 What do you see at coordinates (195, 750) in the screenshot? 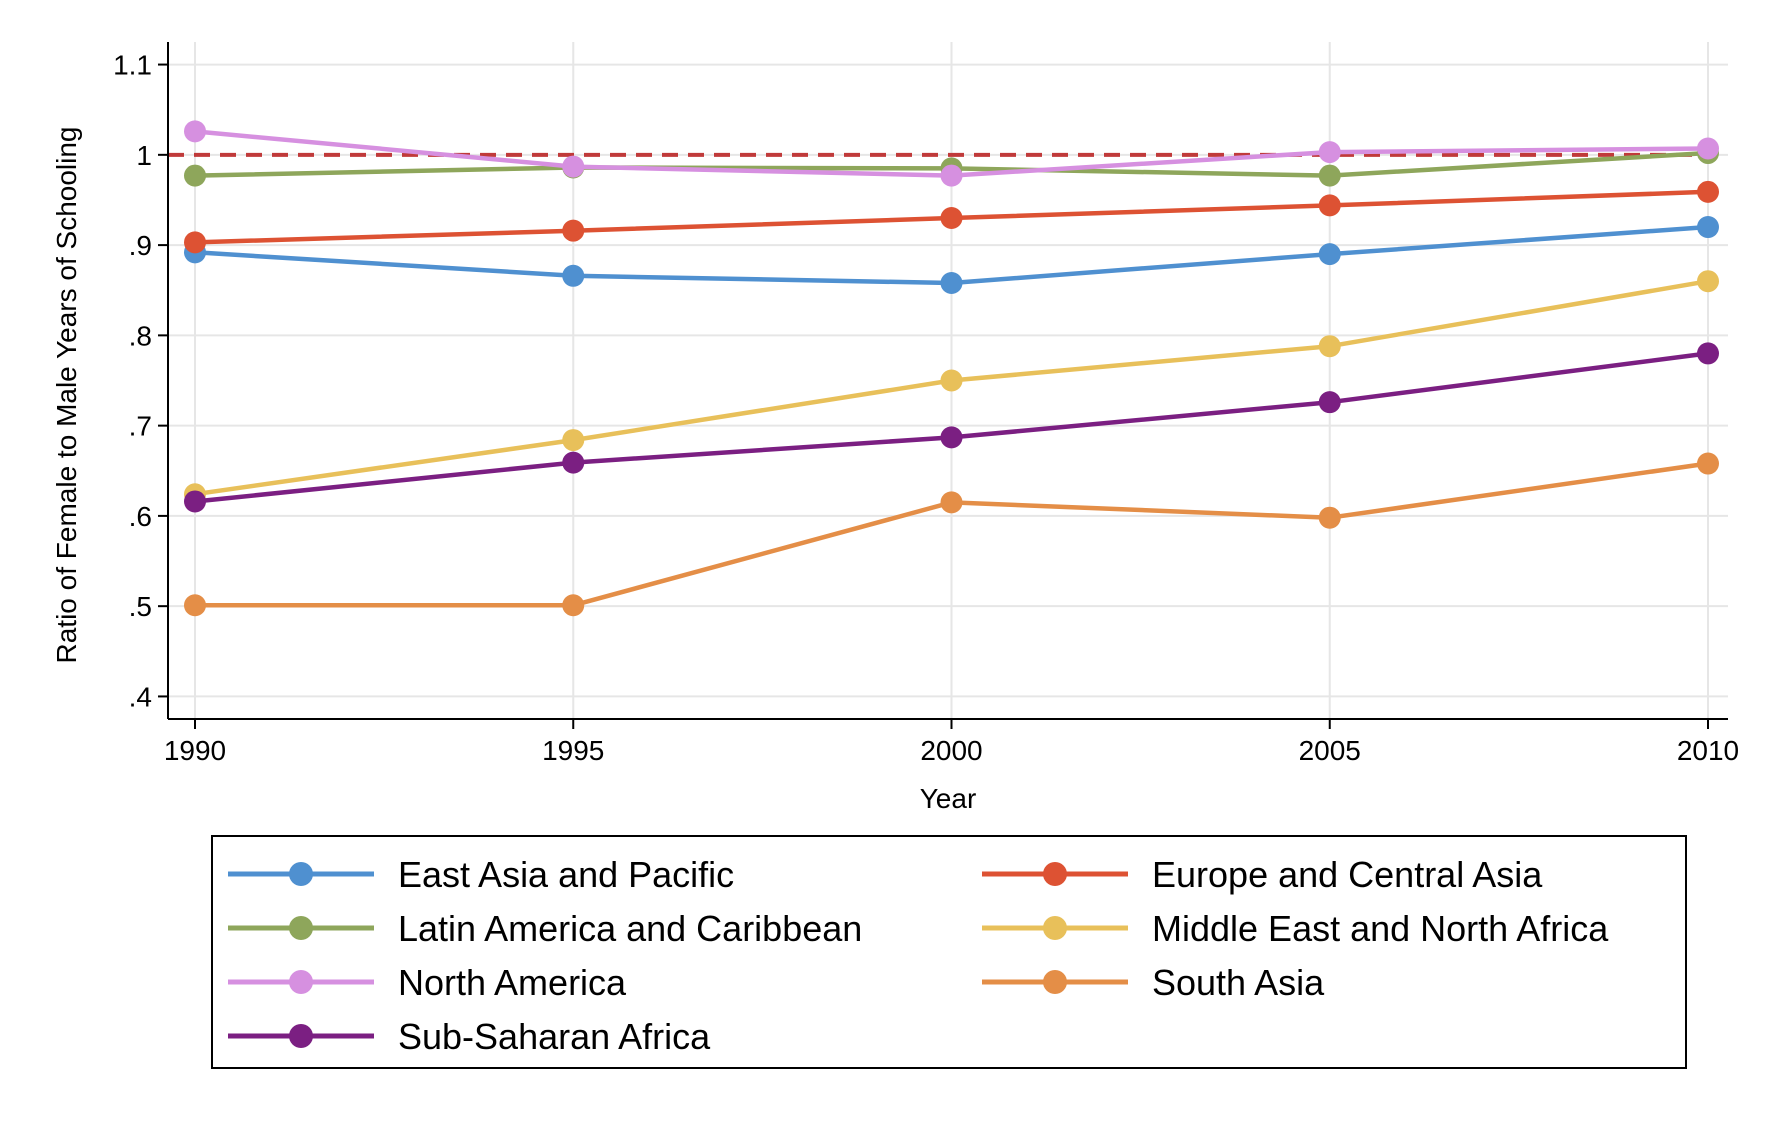
I see `x-tick-label: 1990` at bounding box center [195, 750].